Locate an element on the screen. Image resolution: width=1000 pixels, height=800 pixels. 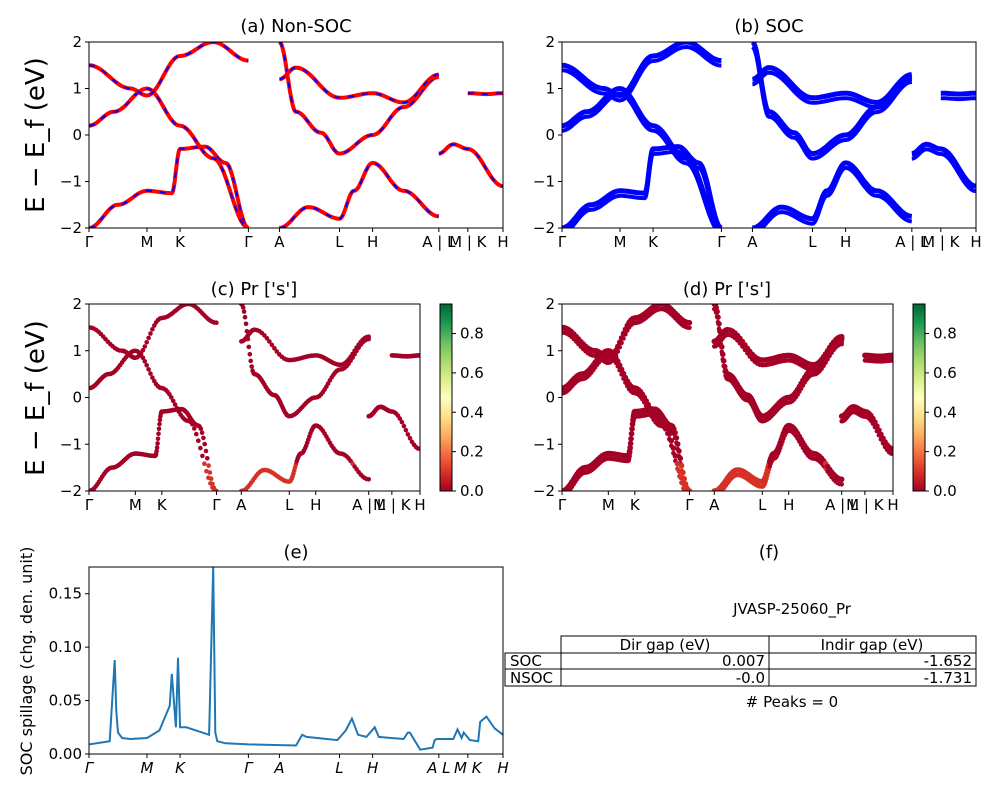
x-tick-label: A L is located at coordinates (438, 768).